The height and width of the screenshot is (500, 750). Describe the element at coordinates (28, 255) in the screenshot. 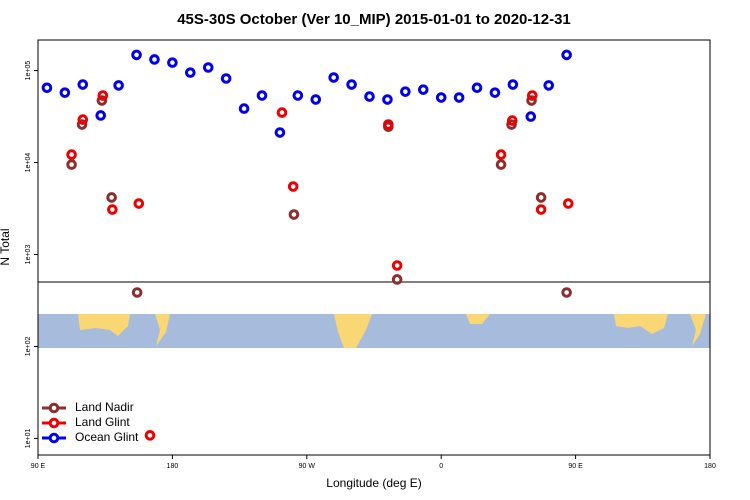

I see `y-tick-label: 1e+03` at that location.